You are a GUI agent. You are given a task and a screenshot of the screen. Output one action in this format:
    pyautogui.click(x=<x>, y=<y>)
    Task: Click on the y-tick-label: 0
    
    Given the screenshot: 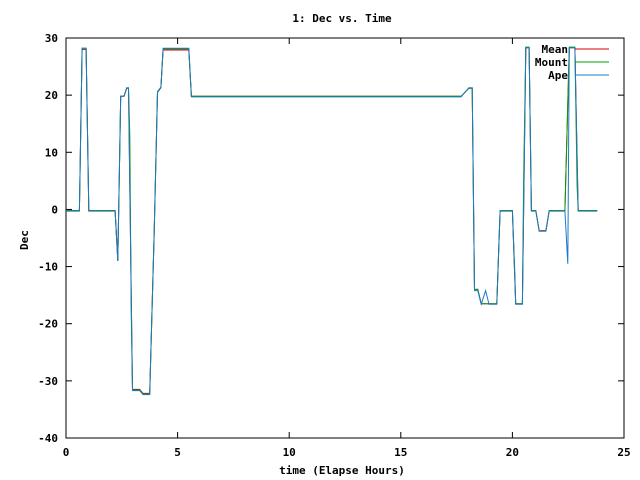 What is the action you would take?
    pyautogui.click(x=54, y=209)
    